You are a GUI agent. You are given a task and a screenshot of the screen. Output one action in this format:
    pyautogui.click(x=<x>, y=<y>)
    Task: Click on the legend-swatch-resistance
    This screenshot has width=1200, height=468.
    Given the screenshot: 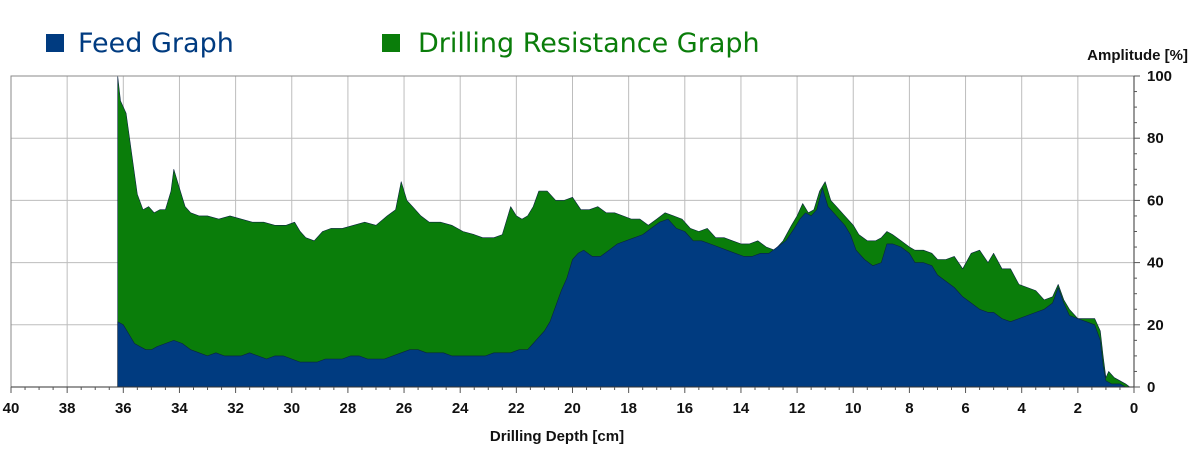 What is the action you would take?
    pyautogui.click(x=391, y=43)
    